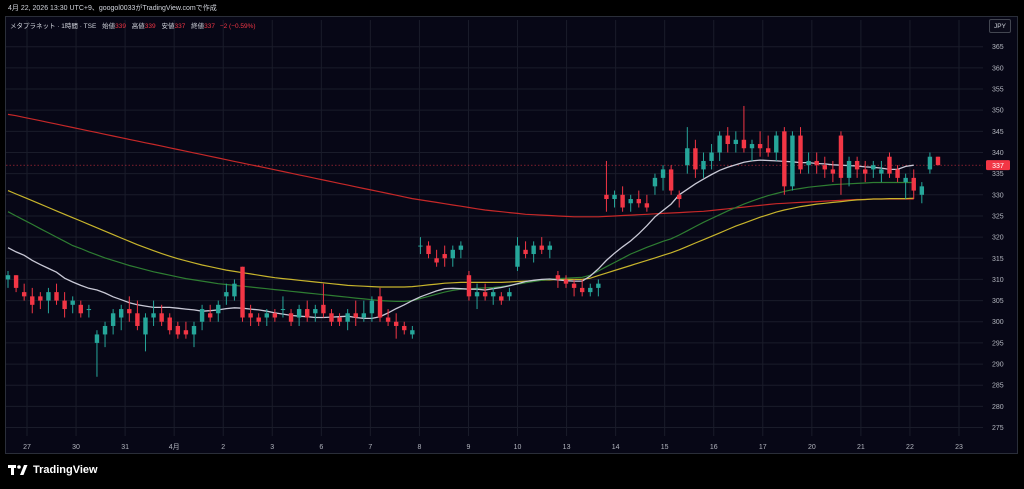  What do you see at coordinates (998, 174) in the screenshot?
I see `price-tick-label: 335` at bounding box center [998, 174].